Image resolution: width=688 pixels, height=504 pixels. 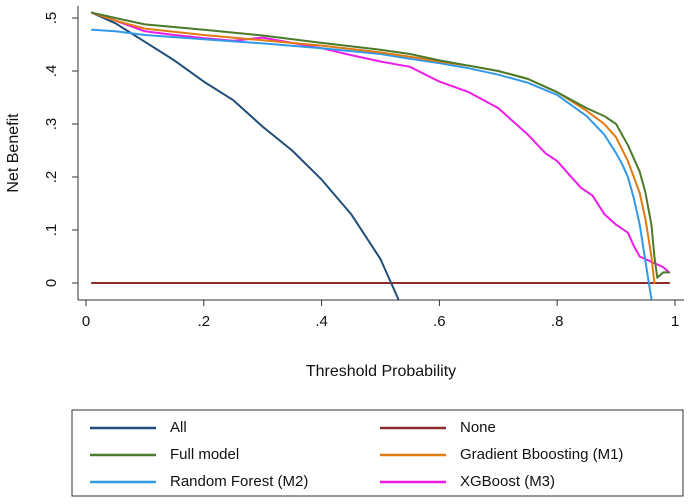 What do you see at coordinates (381, 371) in the screenshot?
I see `x-axis-title: Threshold Probability` at bounding box center [381, 371].